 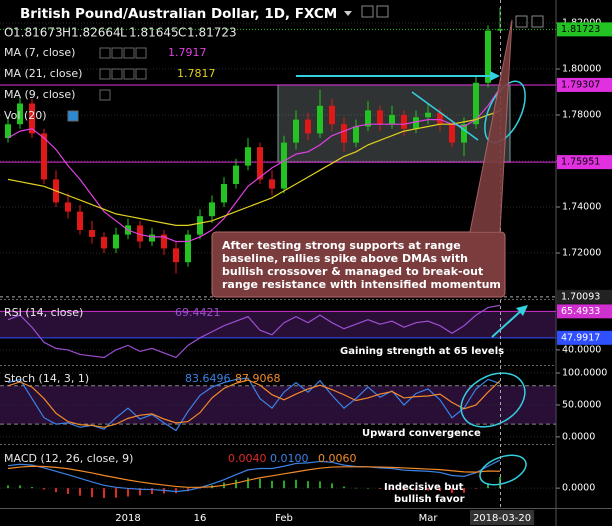 What do you see at coordinates (422, 351) in the screenshot?
I see `annotation-text: Gaining strength at 65 levels` at bounding box center [422, 351].